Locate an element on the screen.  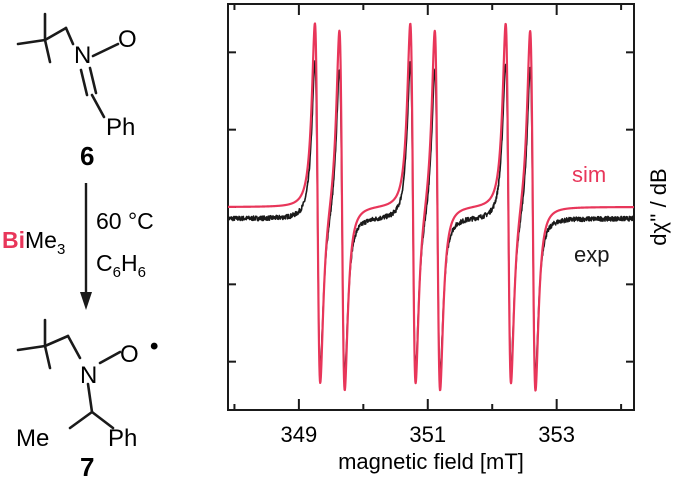
reaction-arrow is located at coordinates (86, 246).